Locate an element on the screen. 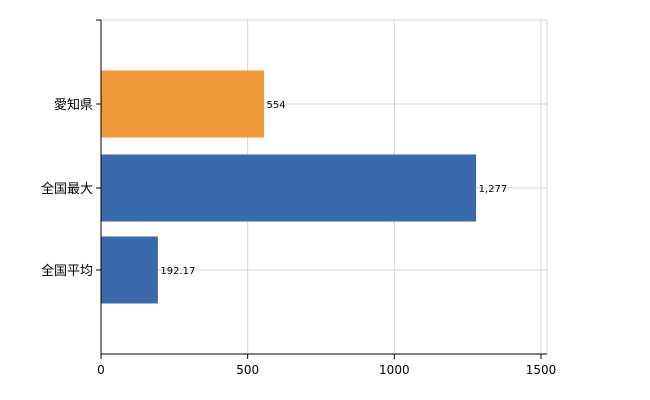 This screenshot has width=650, height=400. data-label-1: 1,277 is located at coordinates (493, 189).